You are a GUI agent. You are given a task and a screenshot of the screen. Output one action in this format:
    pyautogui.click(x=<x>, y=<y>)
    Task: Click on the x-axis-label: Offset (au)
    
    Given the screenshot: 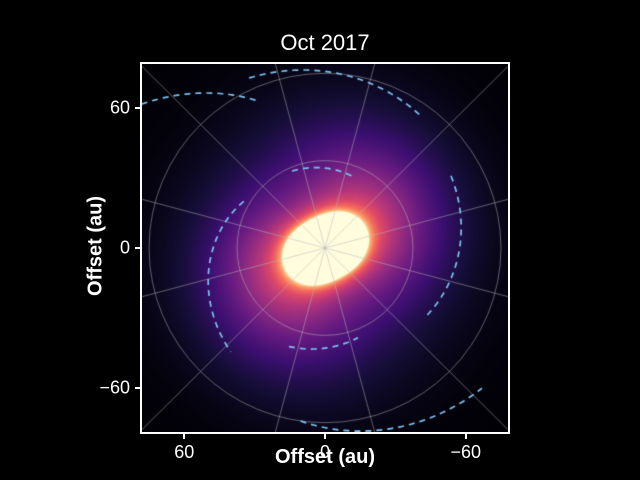 What is the action you would take?
    pyautogui.click(x=325, y=457)
    